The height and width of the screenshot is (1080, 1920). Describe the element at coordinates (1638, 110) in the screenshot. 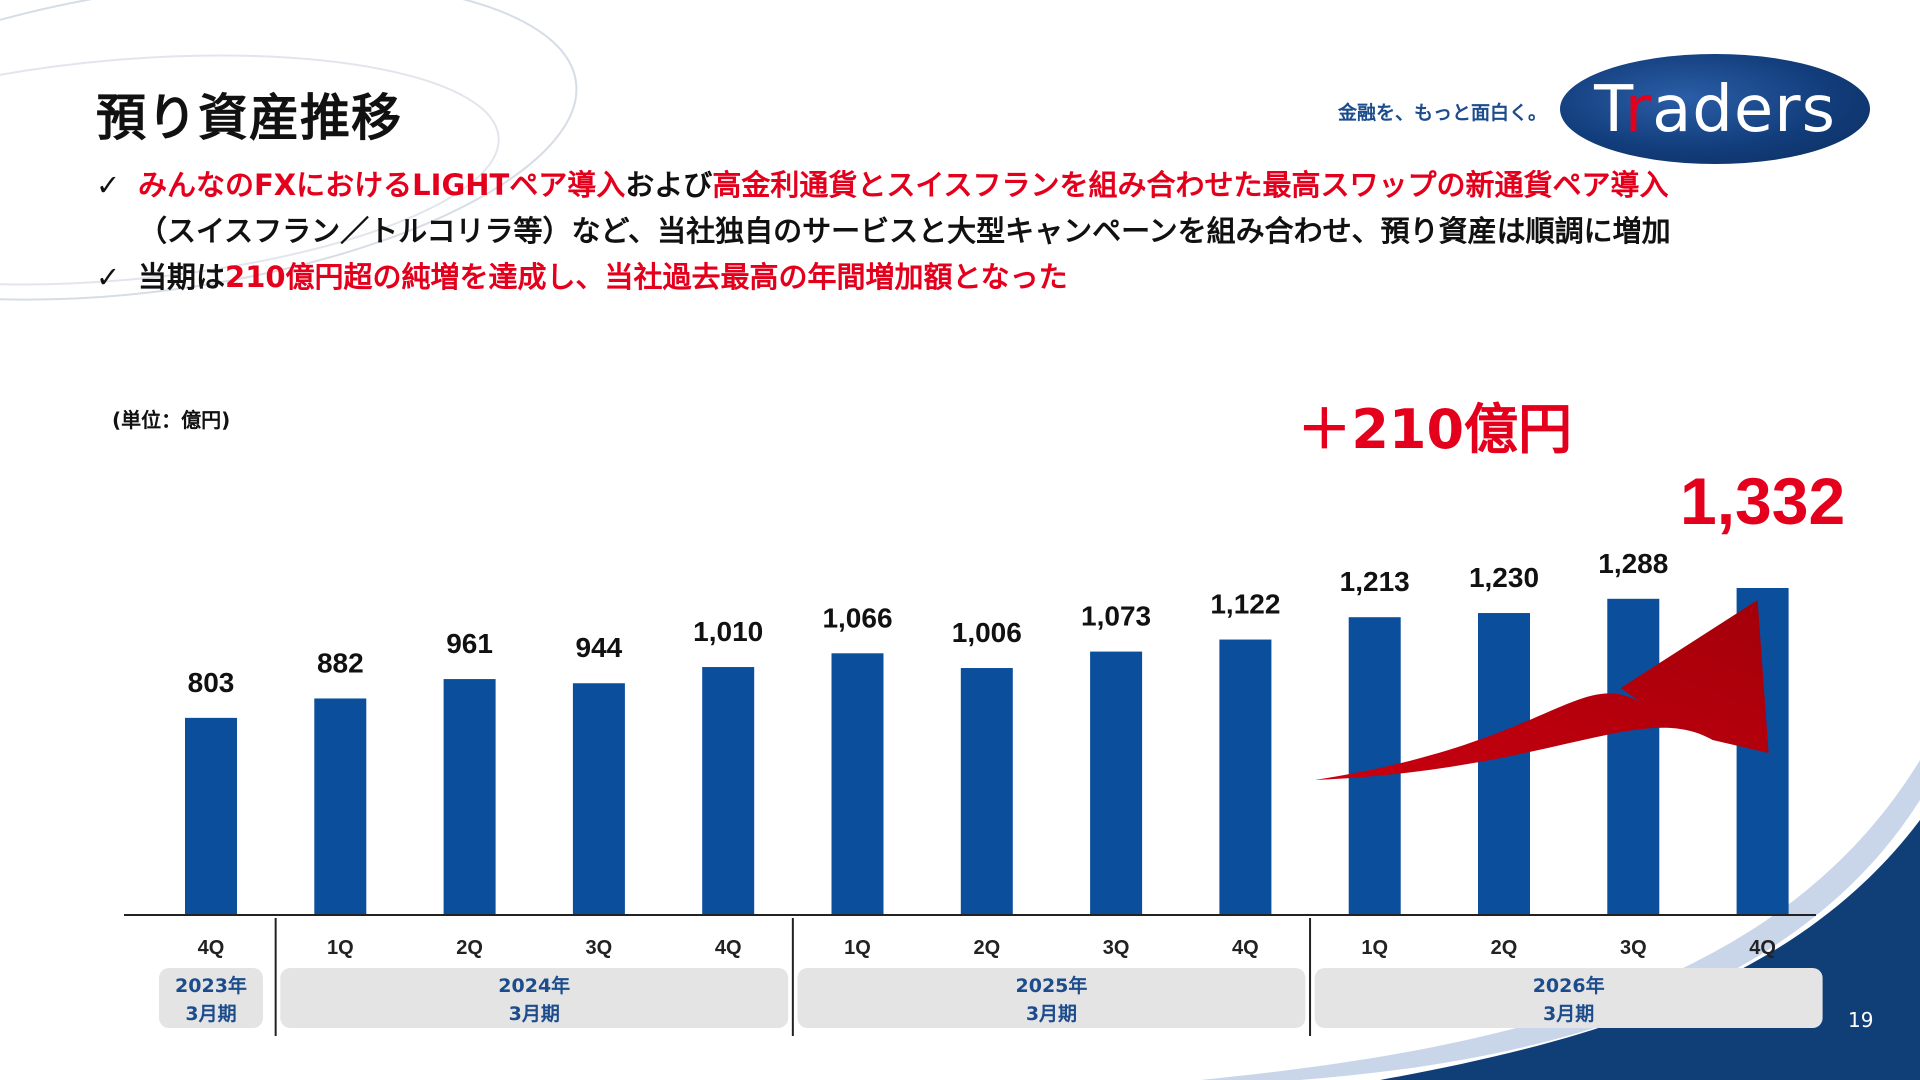

I see `logo-letter-r: r` at that location.